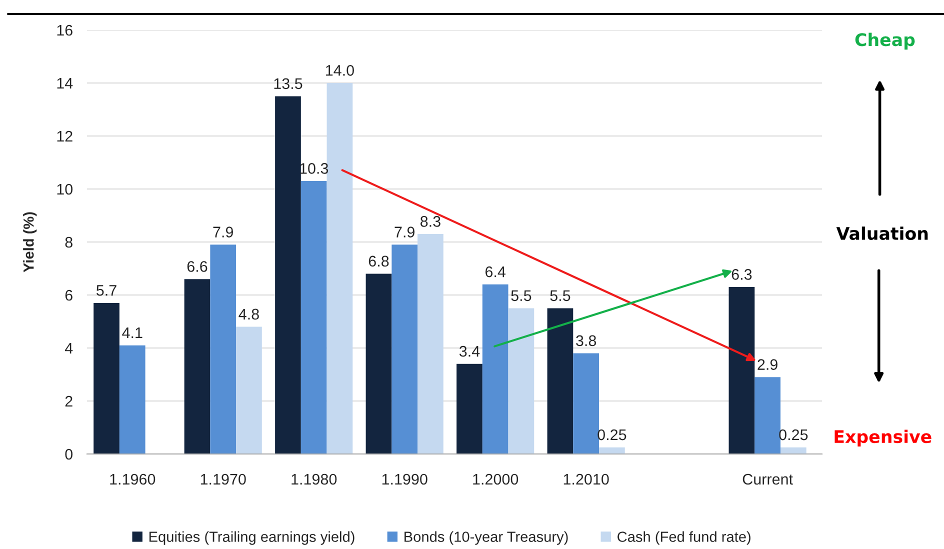  I want to click on data-label: 6.8, so click(378, 261).